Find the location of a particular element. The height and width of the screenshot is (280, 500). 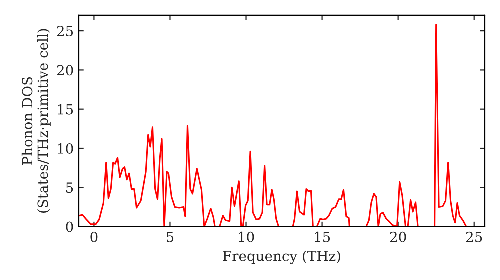

y-tick-label: 15 is located at coordinates (66, 109).